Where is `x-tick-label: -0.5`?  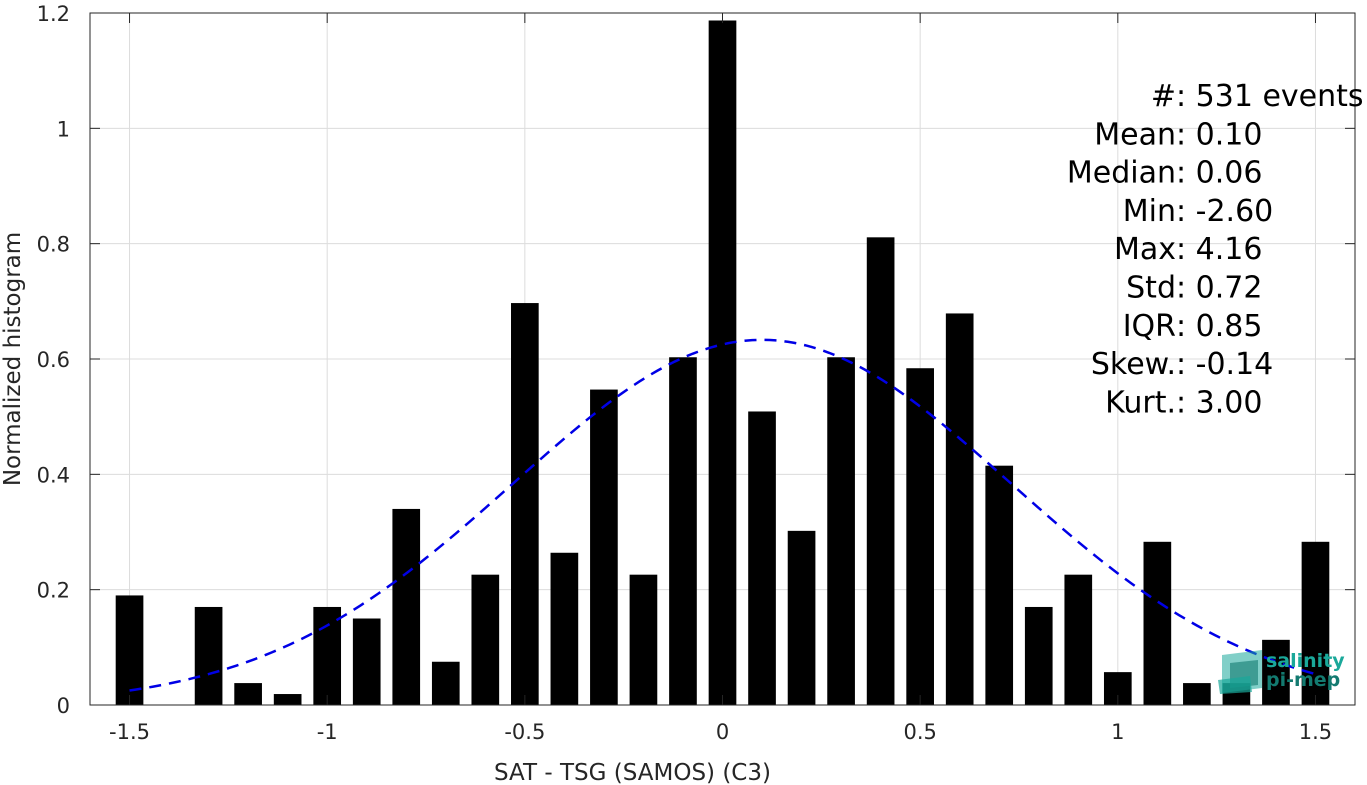 x-tick-label: -0.5 is located at coordinates (524, 732).